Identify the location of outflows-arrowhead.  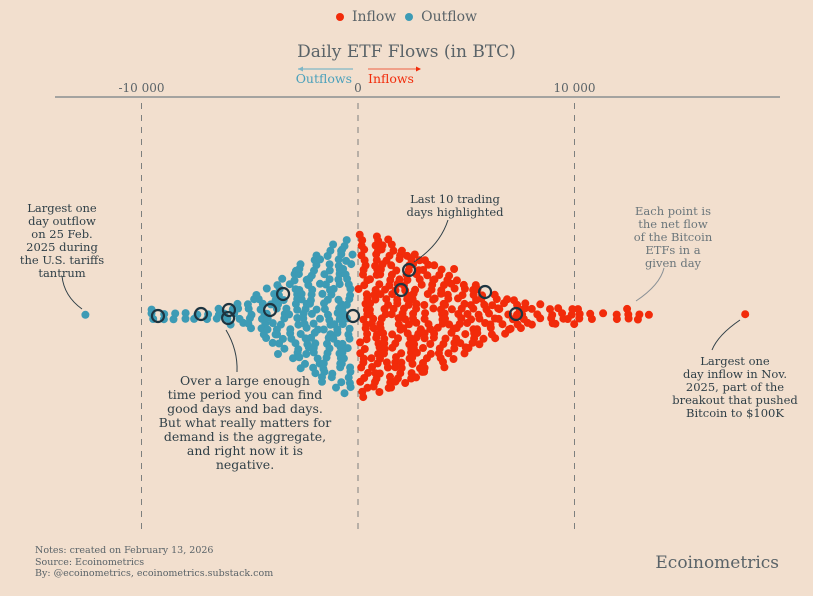
(300, 69).